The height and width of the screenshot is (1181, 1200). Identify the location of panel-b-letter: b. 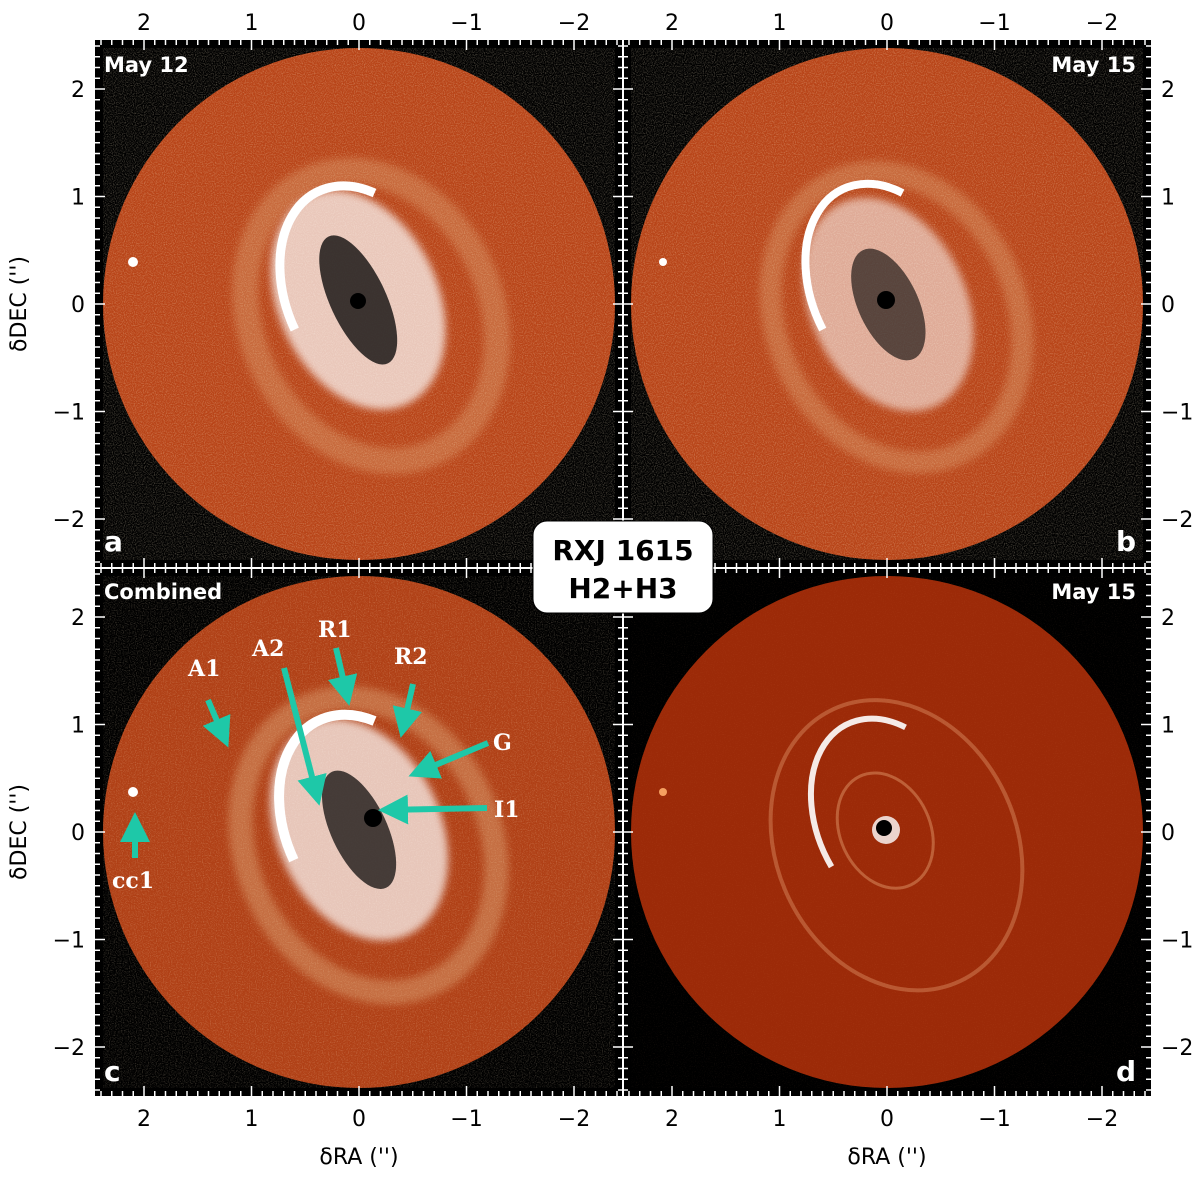
(1126, 541).